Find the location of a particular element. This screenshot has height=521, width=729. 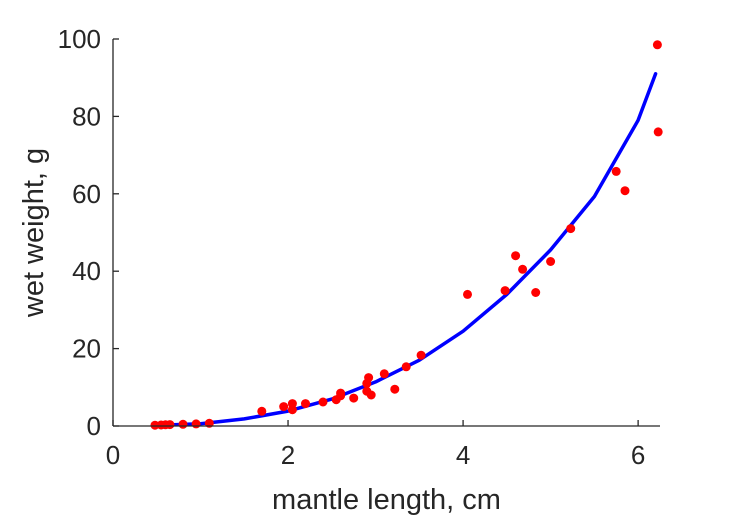

x-axis-title: mantle length, cm is located at coordinates (386, 500).